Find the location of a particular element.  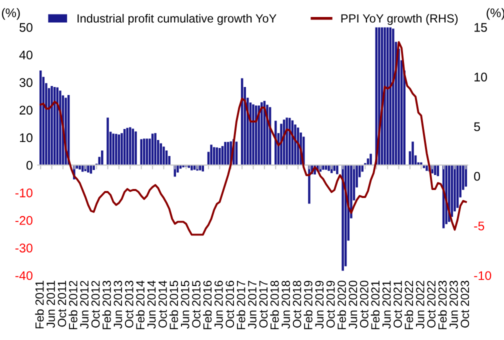

x-tick-label: Jun 2011 is located at coordinates (50, 304).